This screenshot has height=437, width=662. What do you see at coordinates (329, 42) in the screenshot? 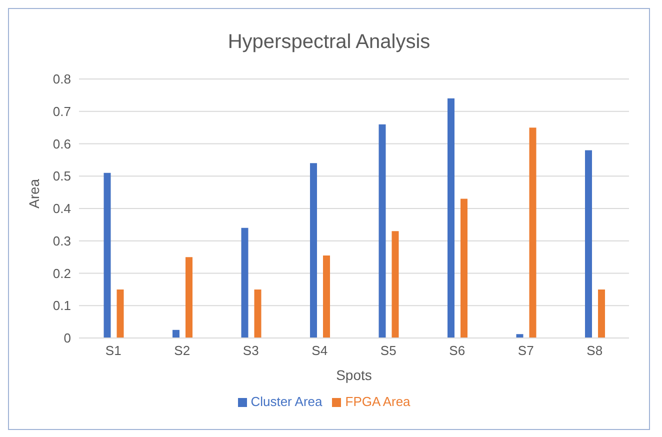
I see `chart-title: Hyperspectral Analysis` at bounding box center [329, 42].